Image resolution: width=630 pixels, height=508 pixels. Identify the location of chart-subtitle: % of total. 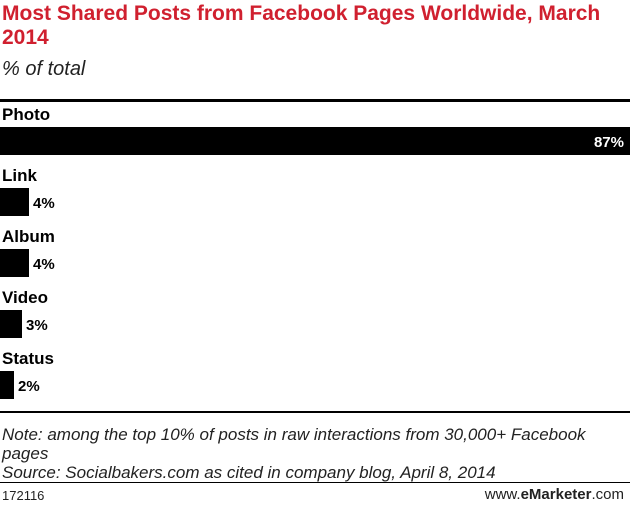
(44, 69).